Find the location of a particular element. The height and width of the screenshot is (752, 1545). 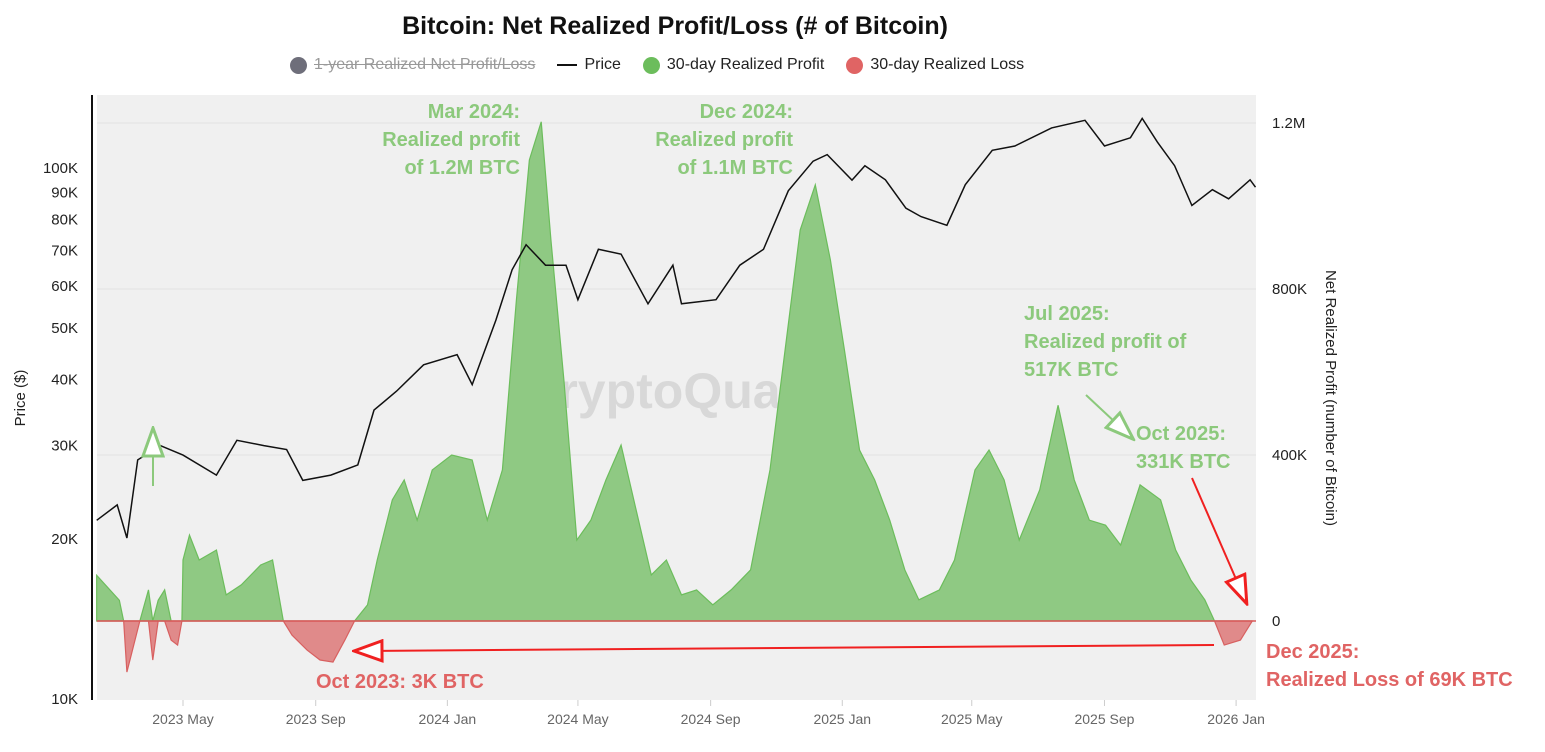

svg-text: of 1.1M BTC is located at coordinates (735, 168).